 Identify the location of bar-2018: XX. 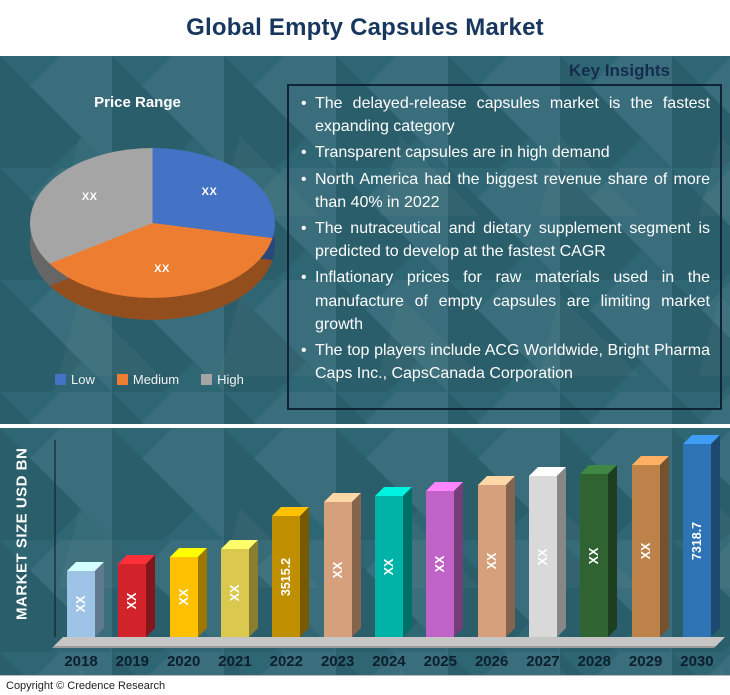
(81, 604).